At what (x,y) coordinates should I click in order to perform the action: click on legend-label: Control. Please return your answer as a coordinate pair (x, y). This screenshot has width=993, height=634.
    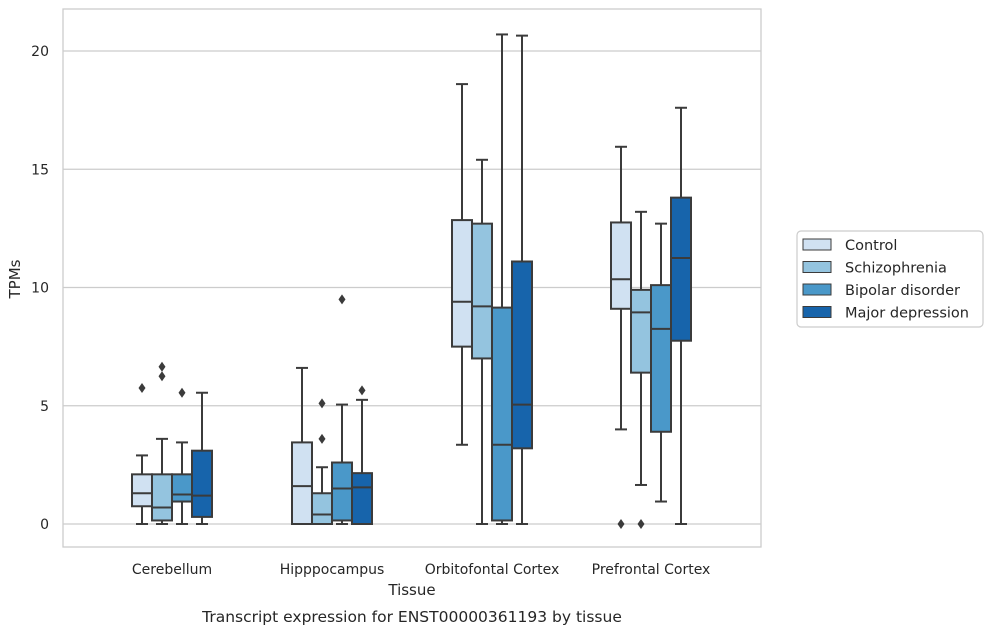
    Looking at the image, I should click on (871, 246).